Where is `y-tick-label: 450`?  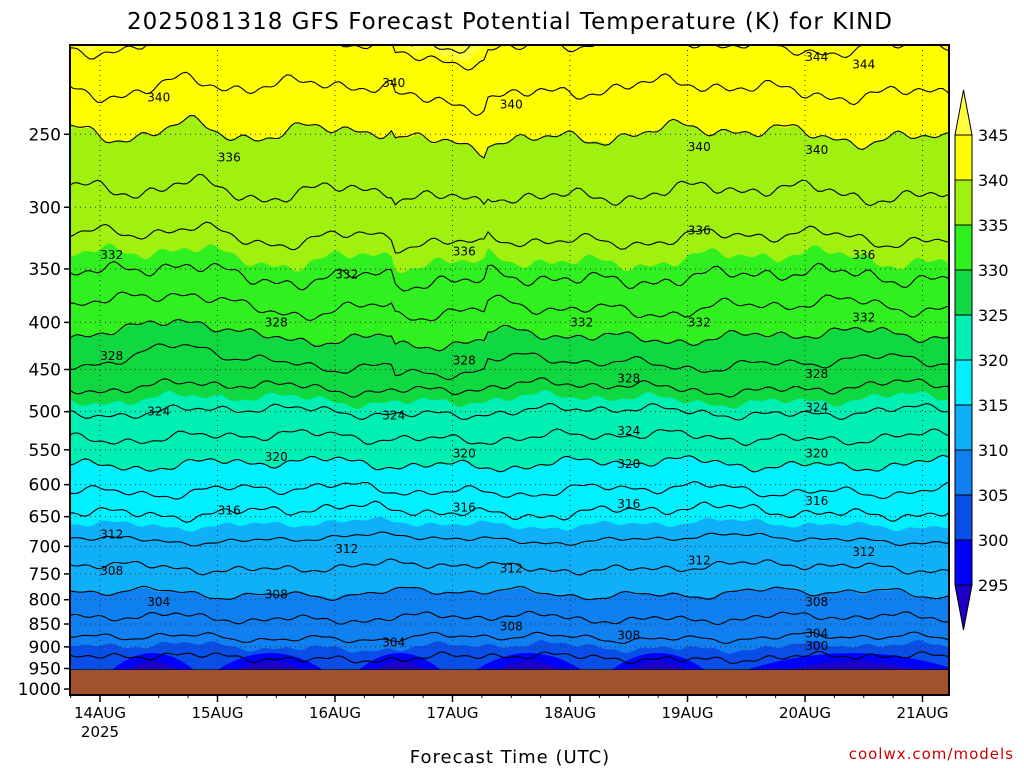 y-tick-label: 450 is located at coordinates (45, 371).